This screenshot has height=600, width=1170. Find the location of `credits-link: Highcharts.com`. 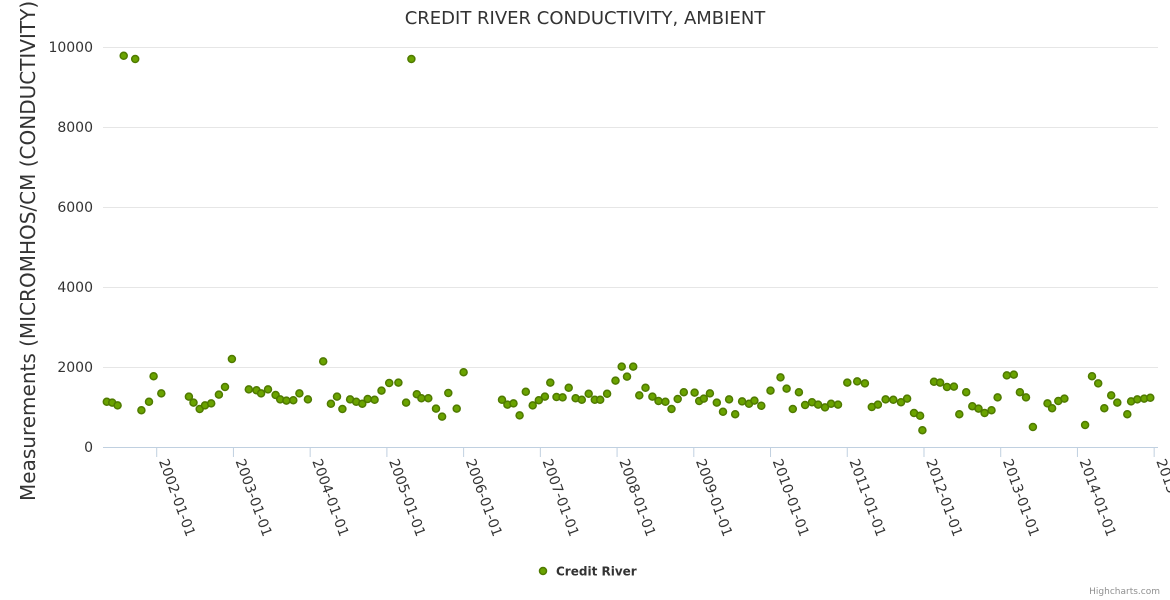

credits-link: Highcharts.com is located at coordinates (1124, 592).